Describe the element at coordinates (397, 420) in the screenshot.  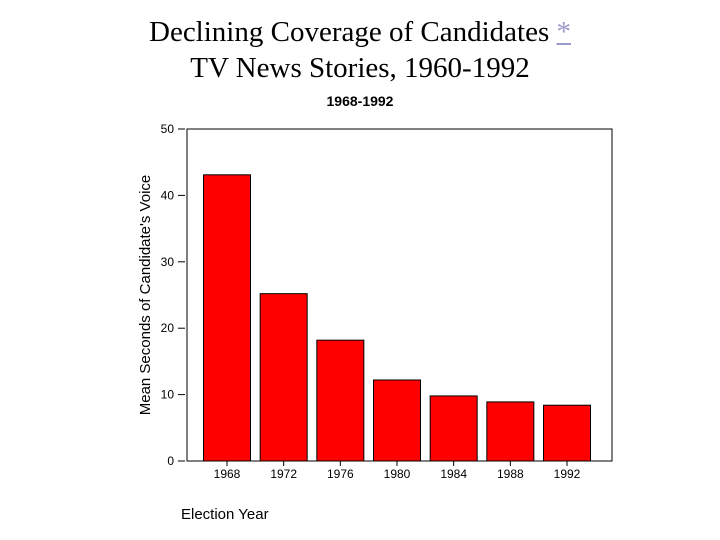
I see `bar-1980` at that location.